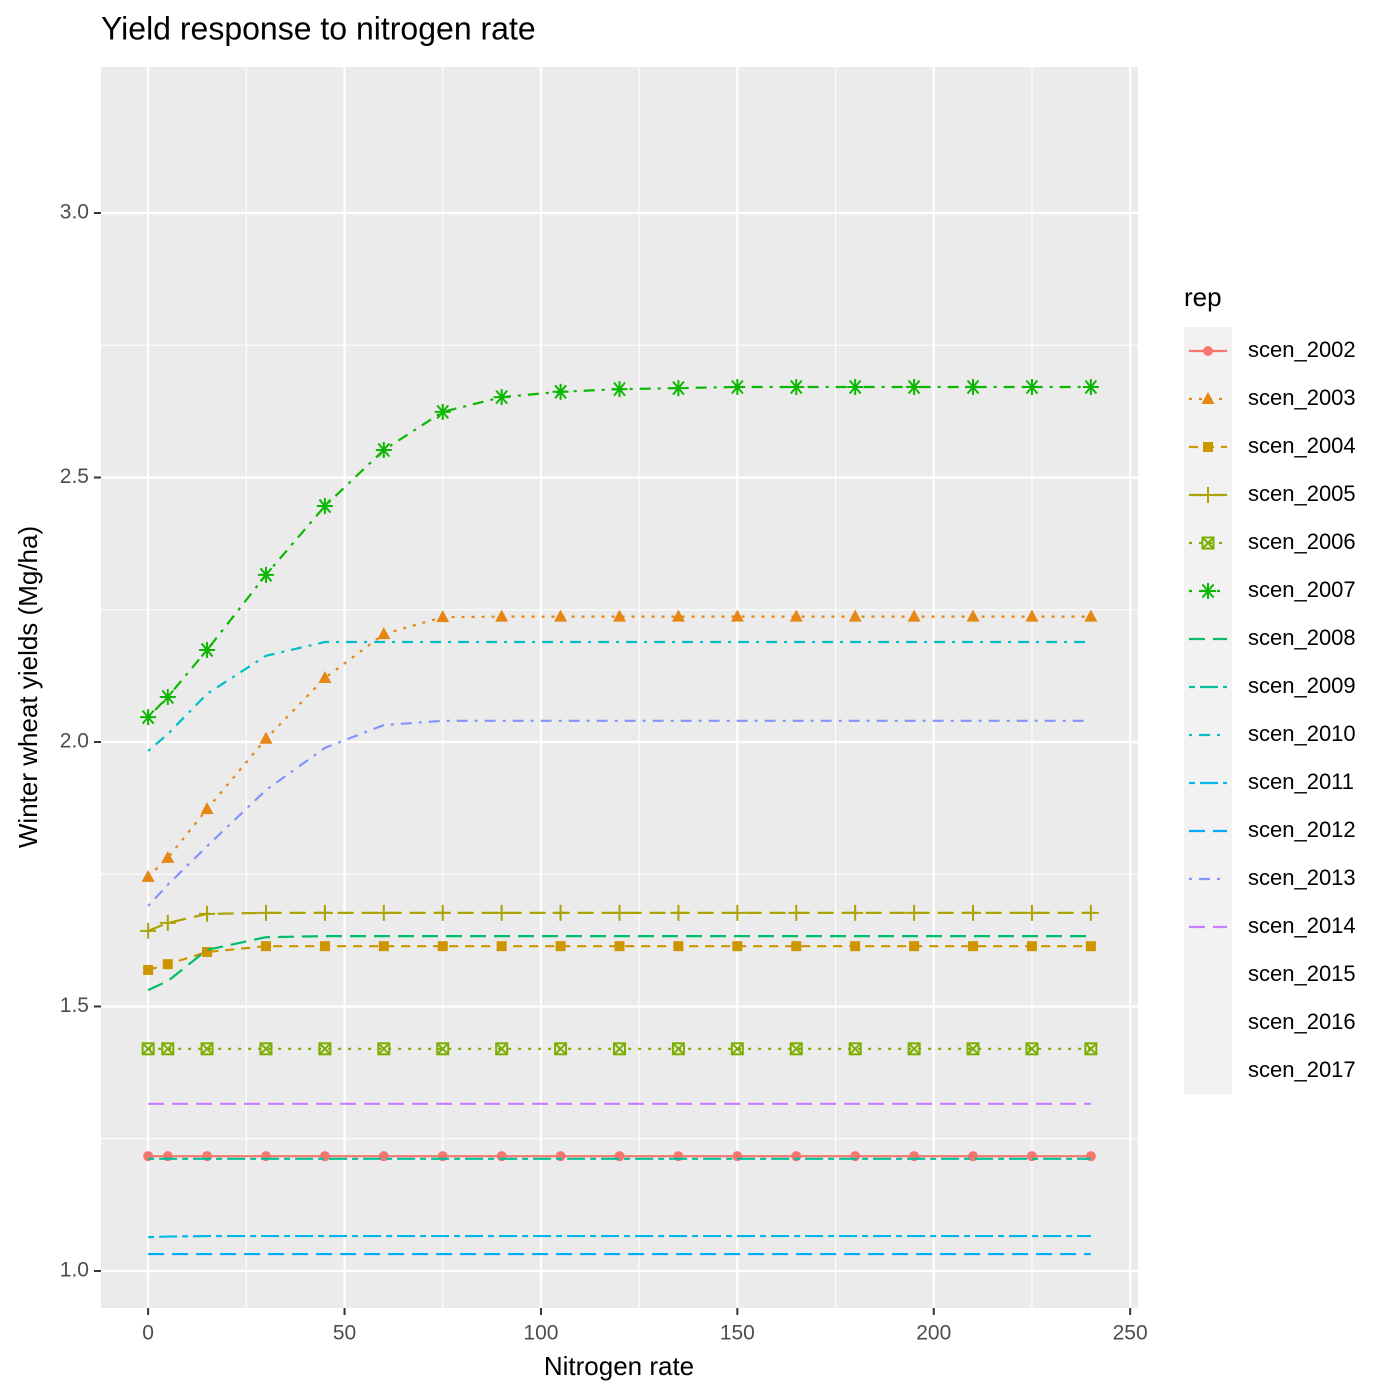 The width and height of the screenshot is (1400, 1400). What do you see at coordinates (74, 212) in the screenshot?
I see `y-tick-label: 3.0` at bounding box center [74, 212].